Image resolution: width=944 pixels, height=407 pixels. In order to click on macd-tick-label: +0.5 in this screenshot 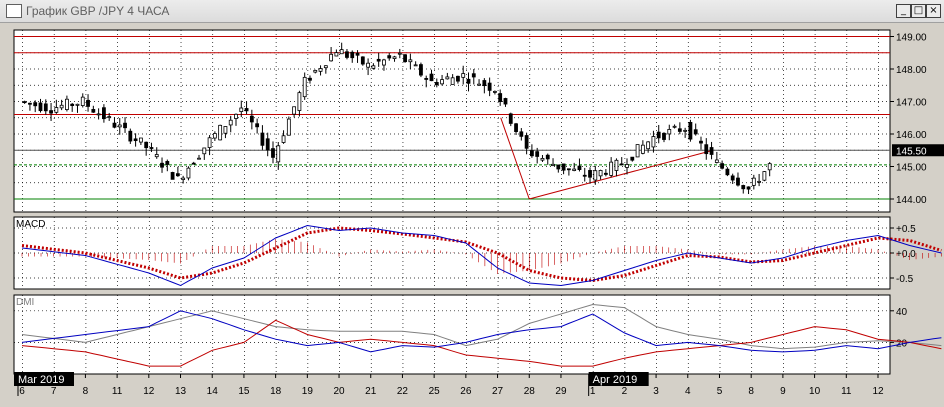, I will do `click(906, 229)`.